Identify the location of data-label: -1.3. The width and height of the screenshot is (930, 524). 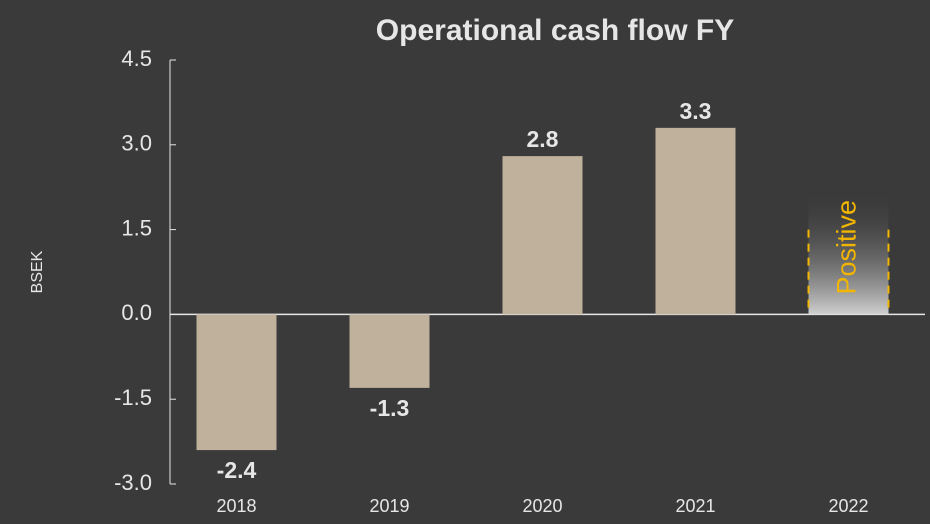
(390, 408).